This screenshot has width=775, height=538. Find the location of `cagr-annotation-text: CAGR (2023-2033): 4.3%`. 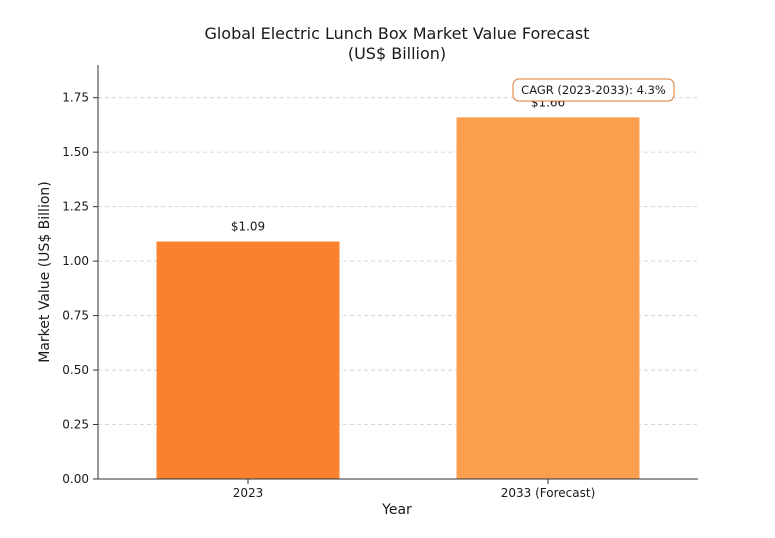

cagr-annotation-text: CAGR (2023-2033): 4.3% is located at coordinates (593, 90).